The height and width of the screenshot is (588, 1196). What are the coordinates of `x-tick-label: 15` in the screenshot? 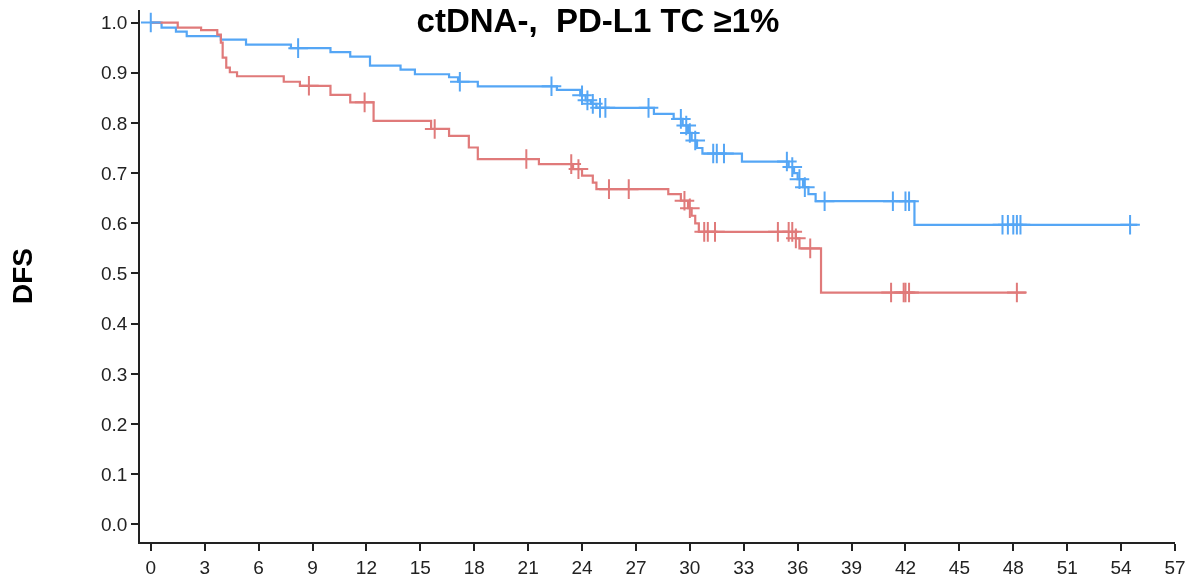 It's located at (420, 567).